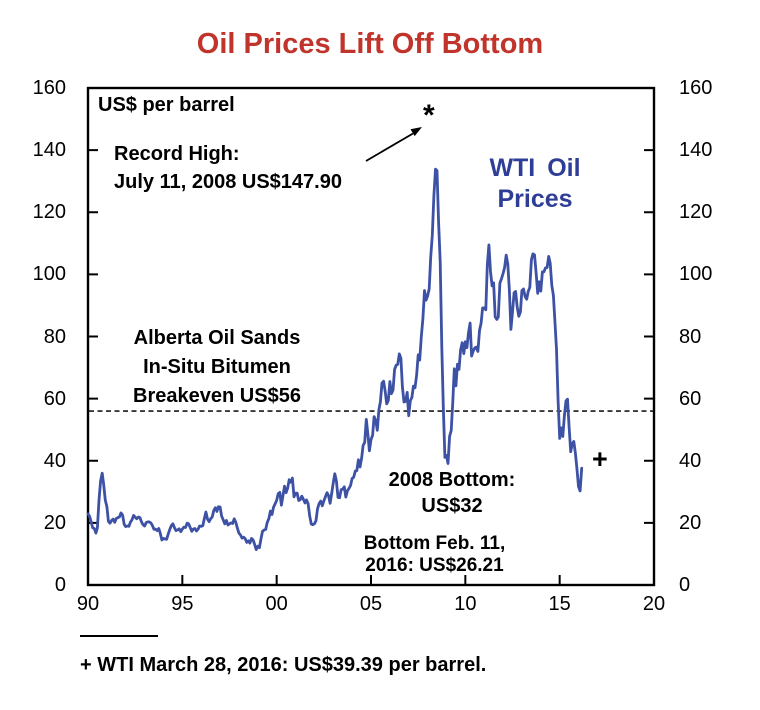 Image resolution: width=760 pixels, height=710 pixels. What do you see at coordinates (88, 604) in the screenshot?
I see `x-axis-tick-label: 90` at bounding box center [88, 604].